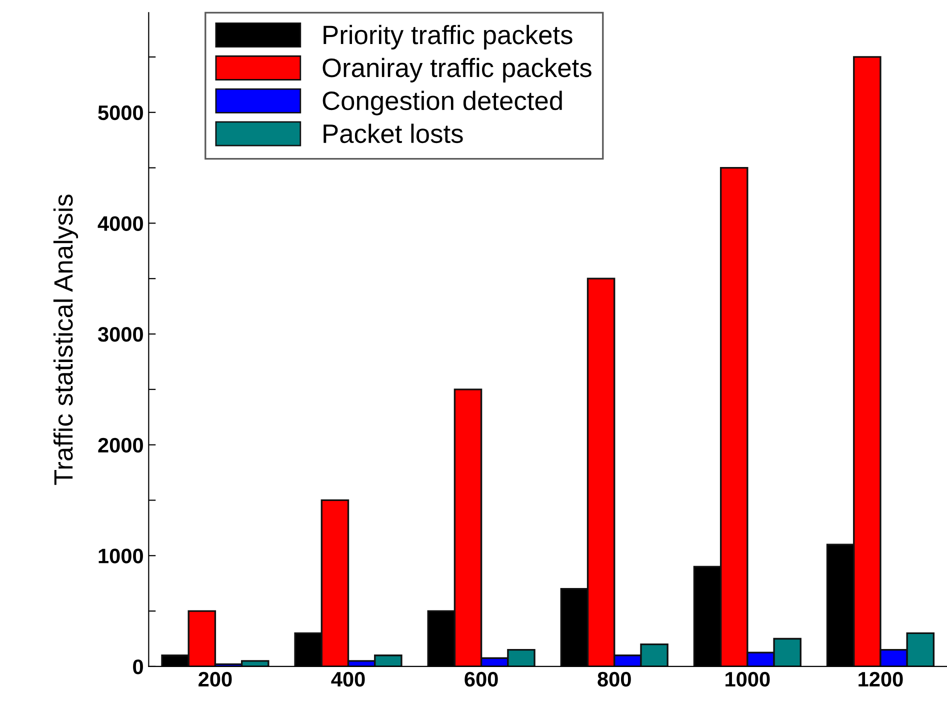  Describe the element at coordinates (448, 37) in the screenshot. I see `legend-label: Priority traffic packets` at that location.